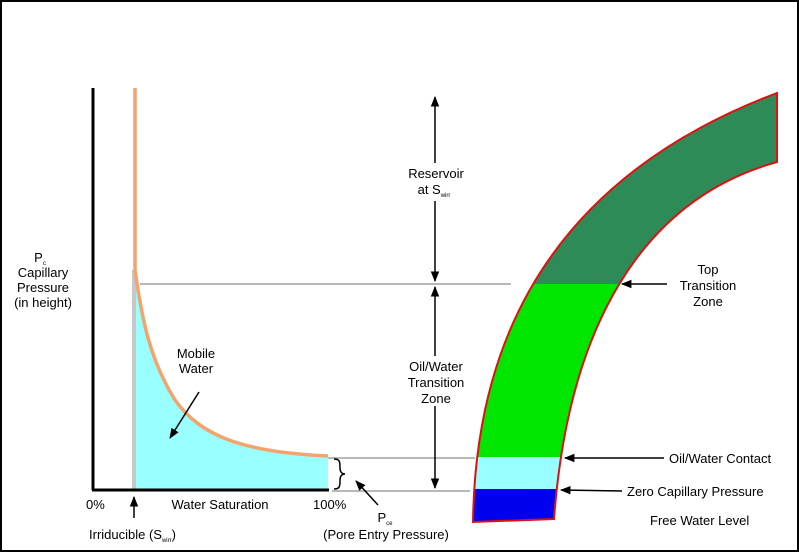 The height and width of the screenshot is (557, 799). Describe the element at coordinates (625, 188) in the screenshot. I see `reservoir-zone-fill` at that location.